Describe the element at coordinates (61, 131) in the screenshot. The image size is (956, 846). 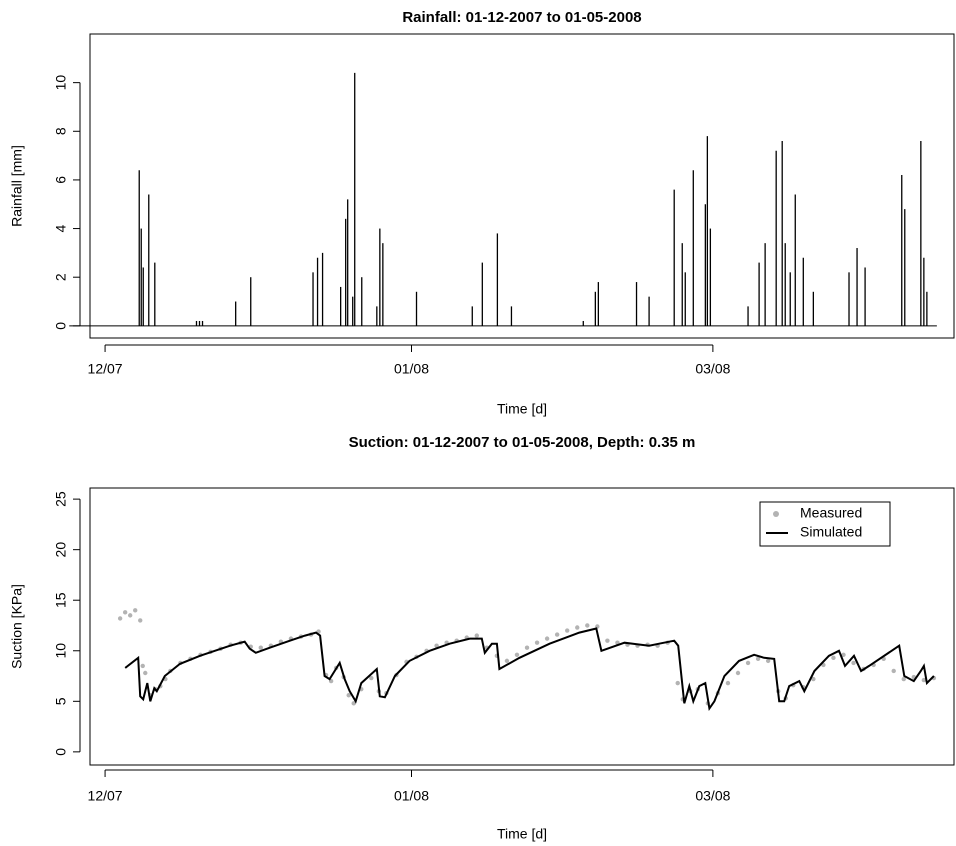
I see `y-tick-label: 8` at that location.